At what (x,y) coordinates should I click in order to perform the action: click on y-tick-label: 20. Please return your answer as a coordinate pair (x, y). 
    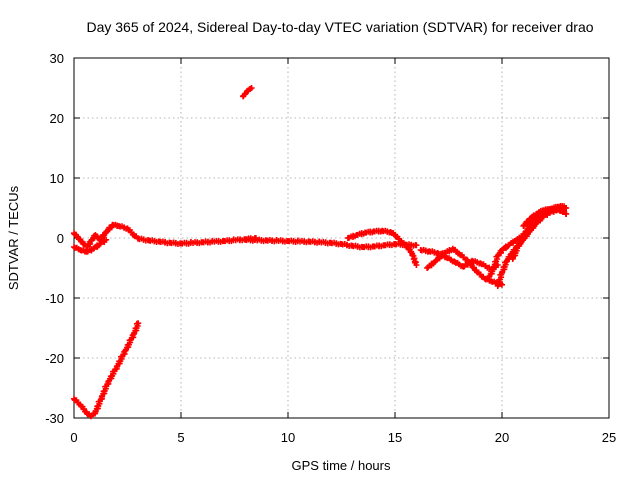
    Looking at the image, I should click on (57, 118).